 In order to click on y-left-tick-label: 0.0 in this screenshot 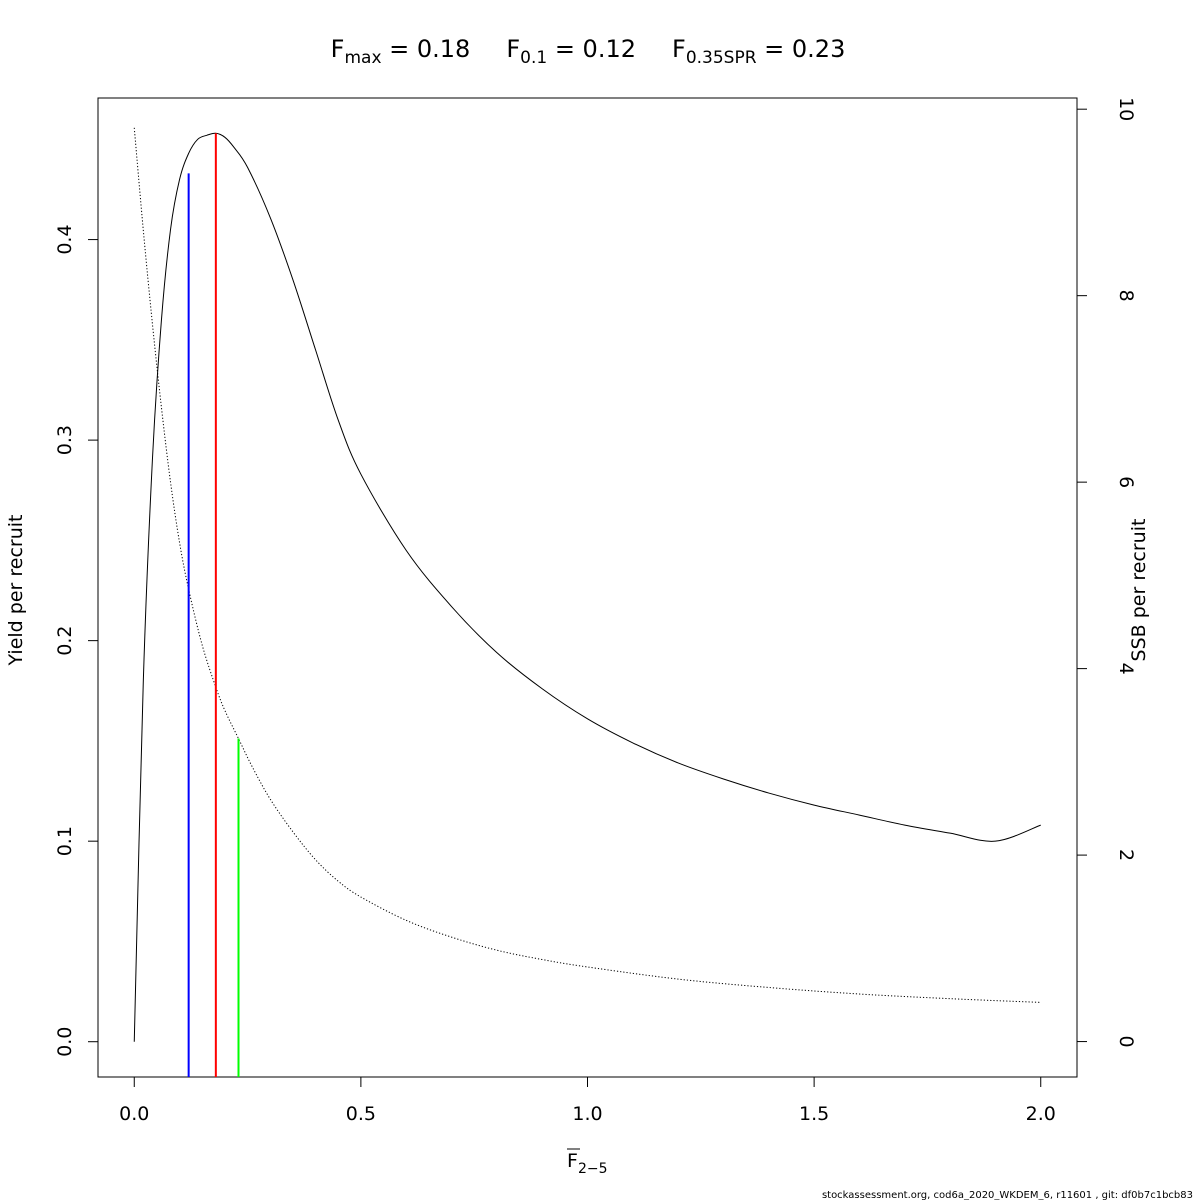, I will do `click(65, 1042)`.